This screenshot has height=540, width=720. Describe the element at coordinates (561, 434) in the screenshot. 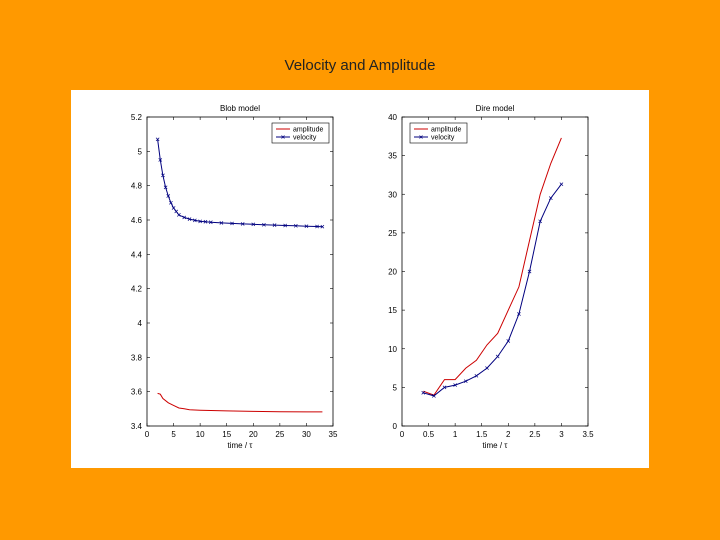

I see `x-tick-label: 3` at that location.